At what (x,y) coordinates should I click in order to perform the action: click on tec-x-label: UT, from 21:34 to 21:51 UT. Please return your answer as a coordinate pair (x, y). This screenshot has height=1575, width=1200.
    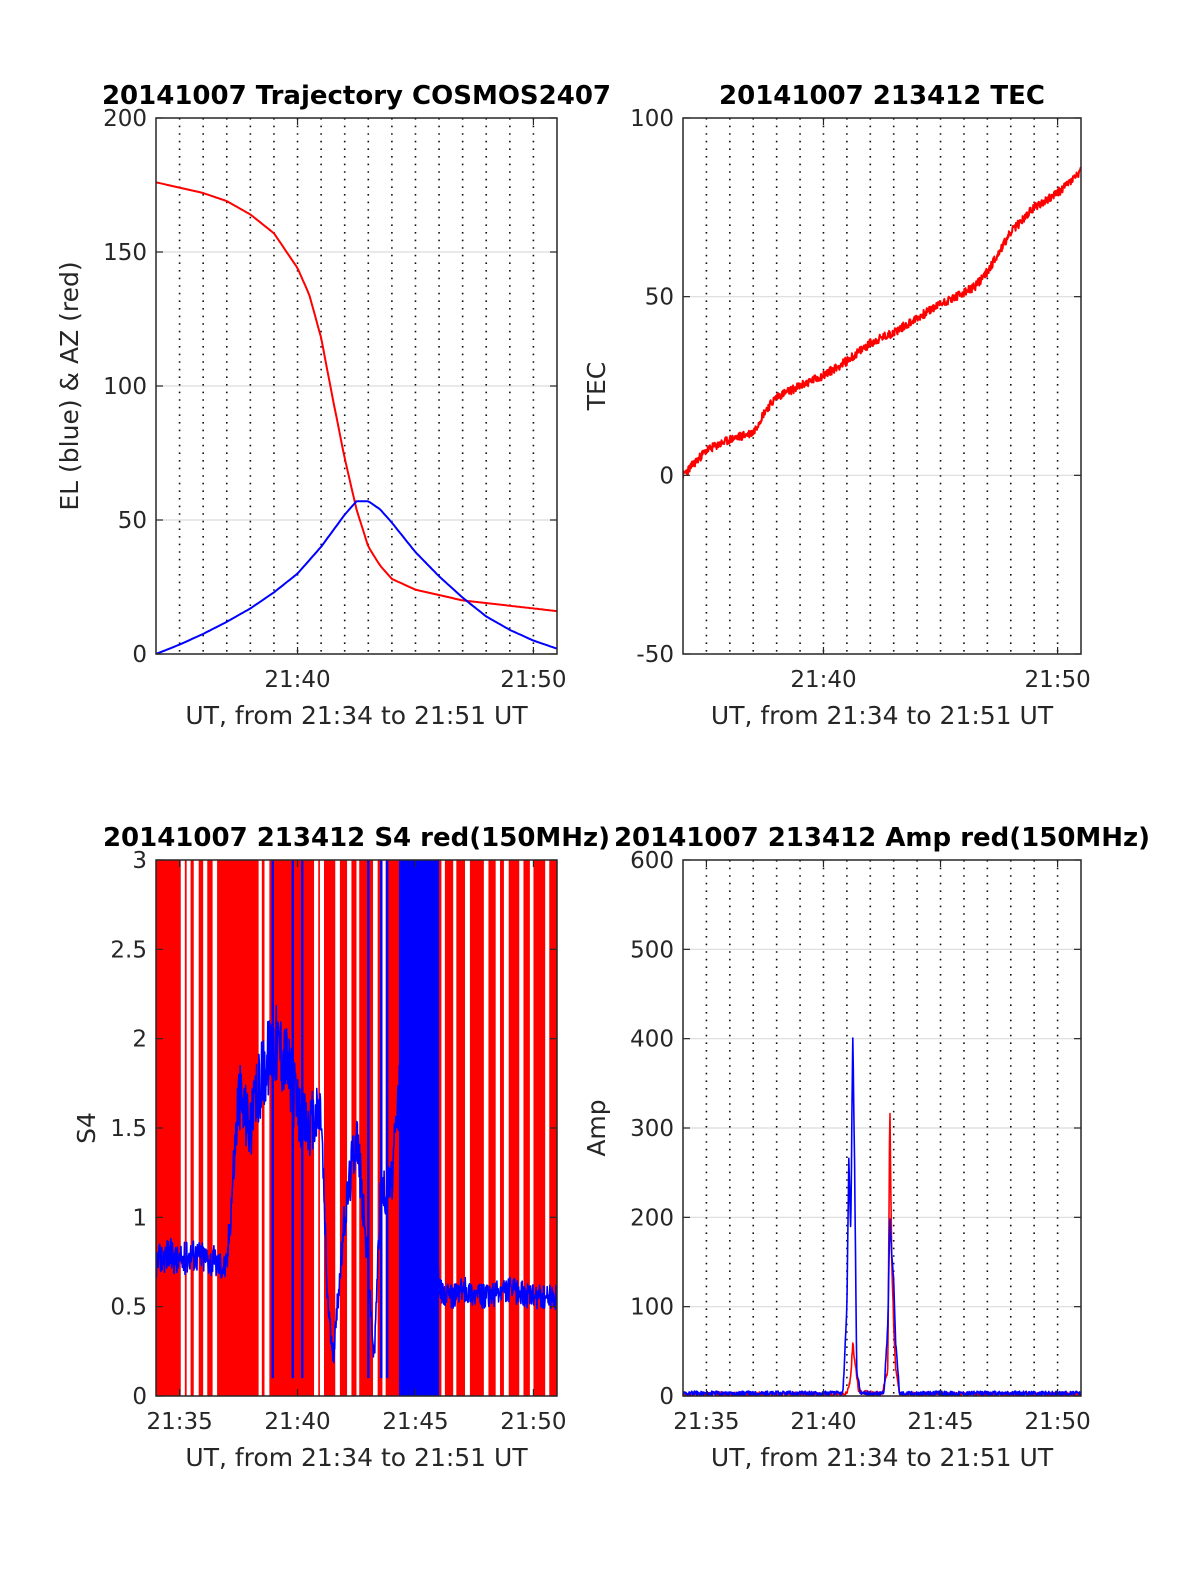
    Looking at the image, I should click on (882, 715).